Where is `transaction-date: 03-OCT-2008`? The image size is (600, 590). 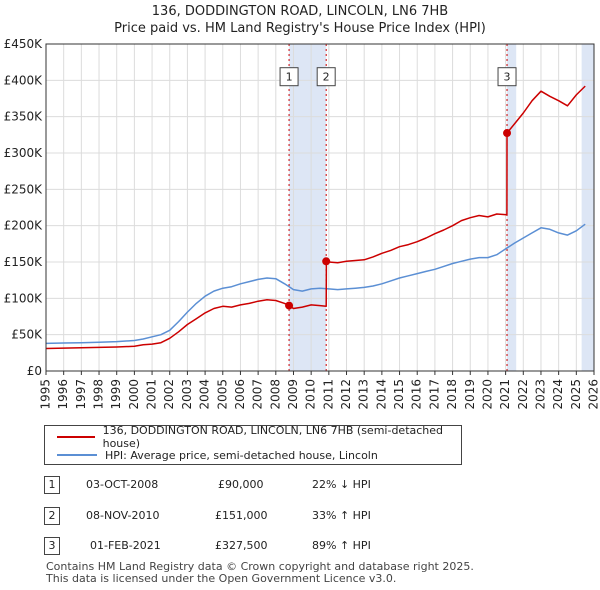 transaction-date: 03-OCT-2008 is located at coordinates (122, 484).